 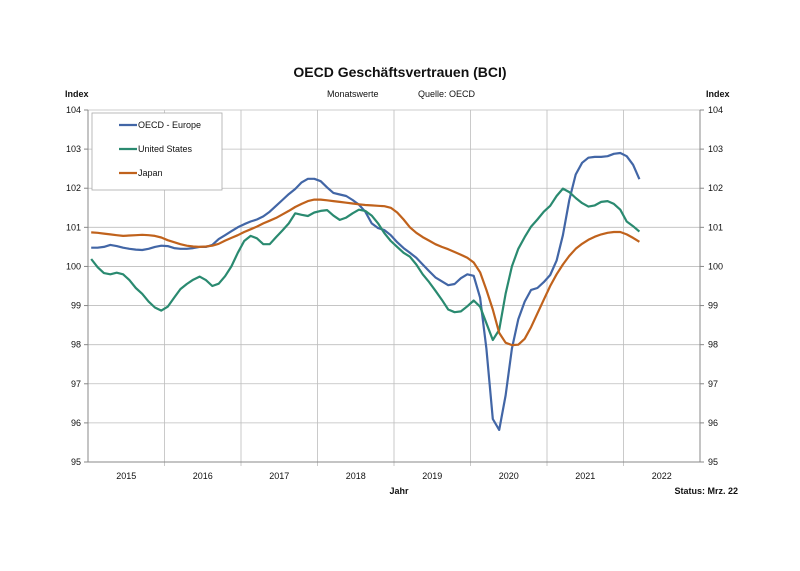 What do you see at coordinates (73, 149) in the screenshot?
I see `y-tick-label-left: 103` at bounding box center [73, 149].